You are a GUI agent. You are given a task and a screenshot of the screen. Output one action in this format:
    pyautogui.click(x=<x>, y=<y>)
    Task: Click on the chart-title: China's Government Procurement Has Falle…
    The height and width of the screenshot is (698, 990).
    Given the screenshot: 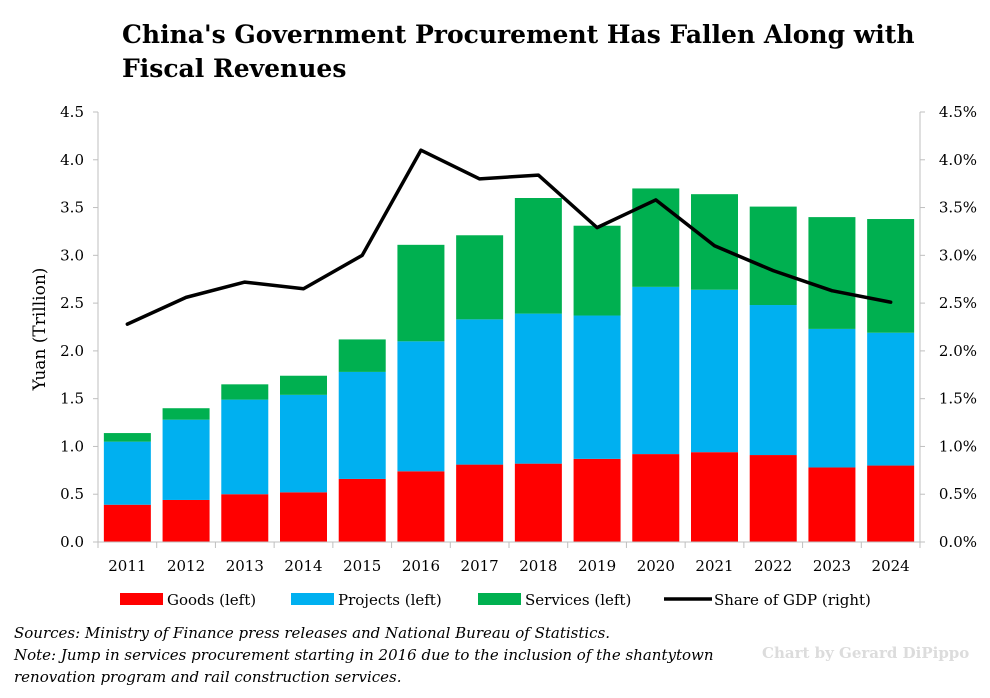 What is the action you would take?
    pyautogui.click(x=532, y=52)
    